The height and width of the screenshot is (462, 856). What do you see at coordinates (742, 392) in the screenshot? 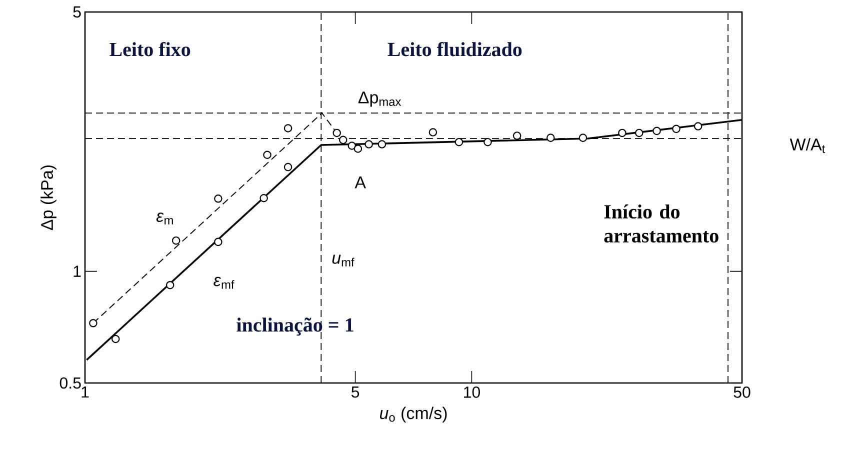
I see `x-tick-label: 50` at bounding box center [742, 392].